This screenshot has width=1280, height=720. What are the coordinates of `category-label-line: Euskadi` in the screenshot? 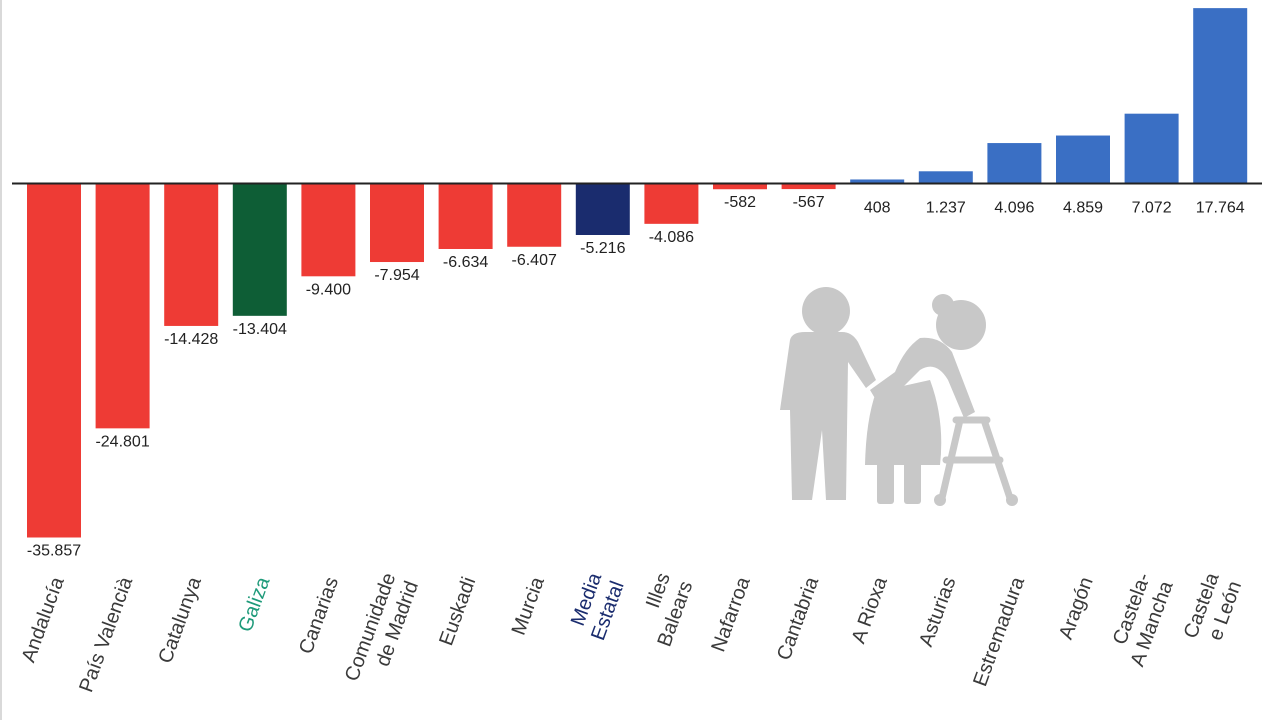 It's located at (457, 611).